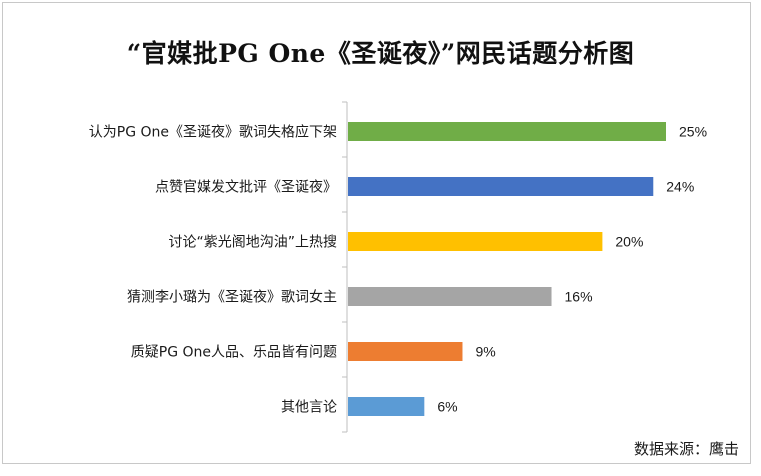  What do you see at coordinates (234, 353) in the screenshot?
I see `category-label: 质疑PG One人品、乐品皆有问题` at bounding box center [234, 353].